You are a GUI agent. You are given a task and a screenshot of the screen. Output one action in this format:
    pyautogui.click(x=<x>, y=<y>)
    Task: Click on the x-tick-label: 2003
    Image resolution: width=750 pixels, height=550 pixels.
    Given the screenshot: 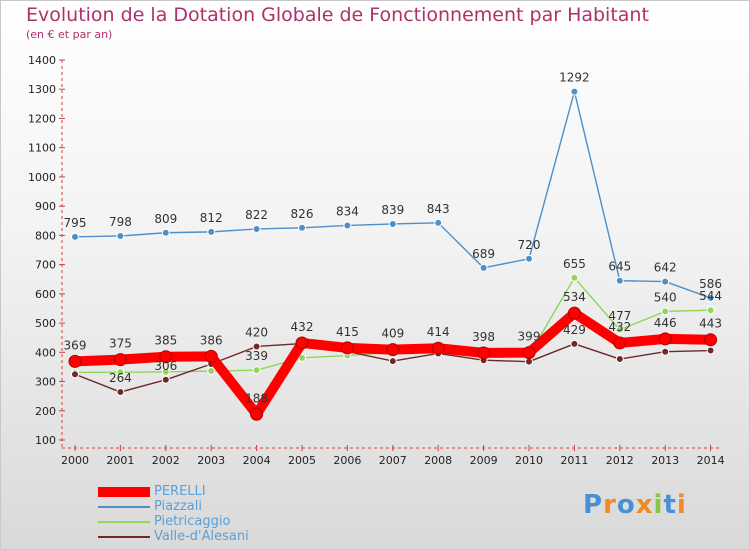 What is the action you would take?
    pyautogui.click(x=211, y=460)
    